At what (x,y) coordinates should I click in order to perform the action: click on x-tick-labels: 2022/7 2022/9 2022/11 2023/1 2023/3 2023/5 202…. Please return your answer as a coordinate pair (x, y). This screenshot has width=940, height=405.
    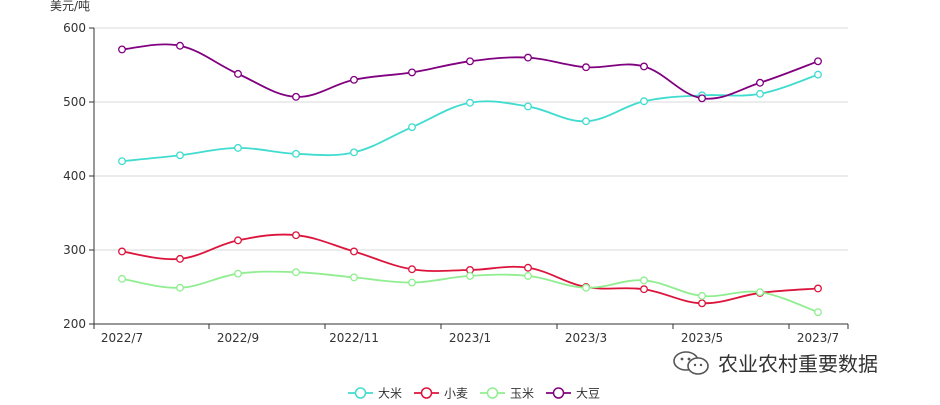
    Looking at the image, I should click on (470, 338).